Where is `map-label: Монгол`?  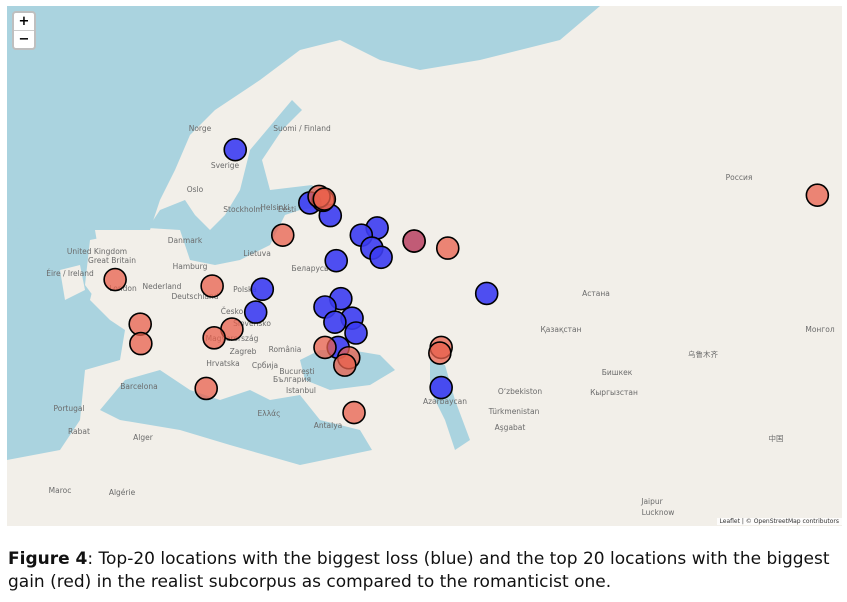 map-label: Монгол is located at coordinates (819, 329).